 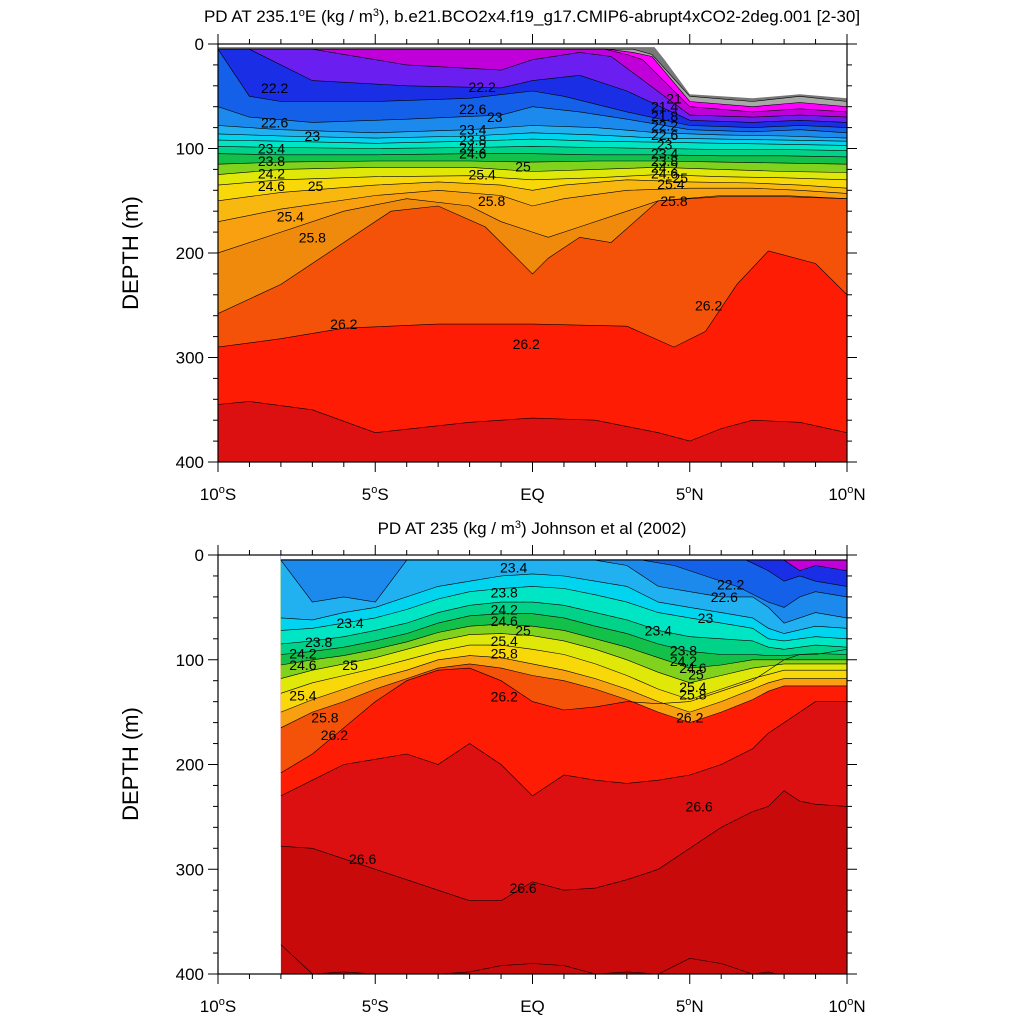 What do you see at coordinates (199, 555) in the screenshot?
I see `y-tick-label: 0` at bounding box center [199, 555].